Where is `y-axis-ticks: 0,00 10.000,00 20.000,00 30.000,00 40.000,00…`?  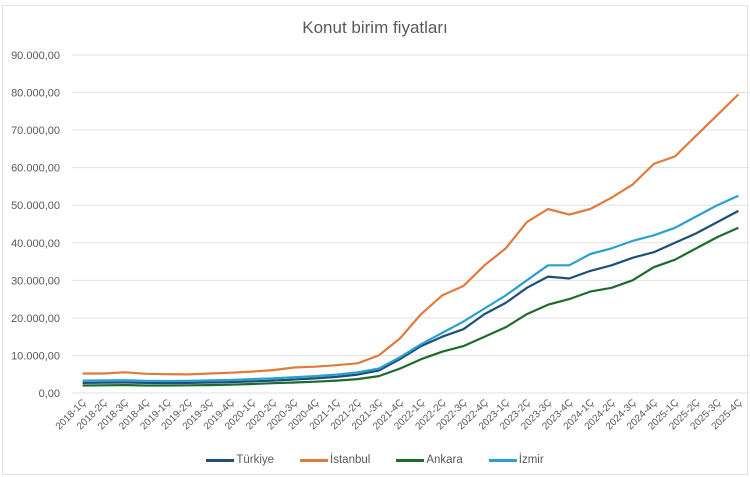 y-axis-ticks: 0,00 10.000,00 20.000,00 30.000,00 40.000,00… is located at coordinates (35, 225).